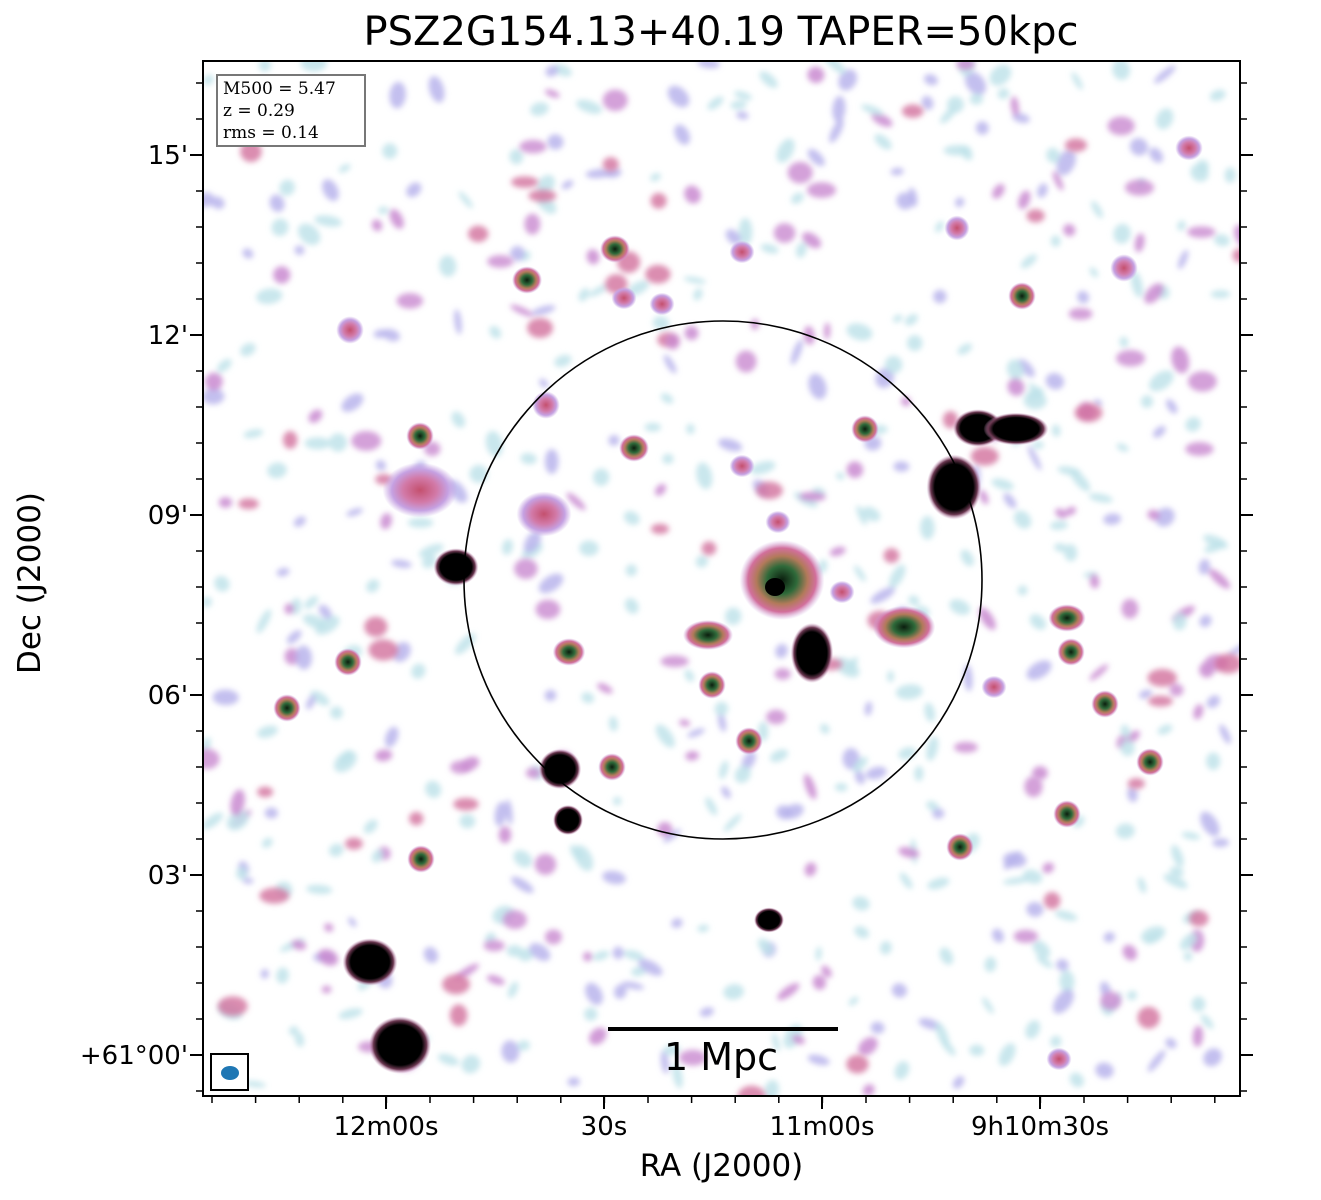 The height and width of the screenshot is (1200, 1321). Describe the element at coordinates (167, 696) in the screenshot. I see `y-tick-label: 06'` at that location.